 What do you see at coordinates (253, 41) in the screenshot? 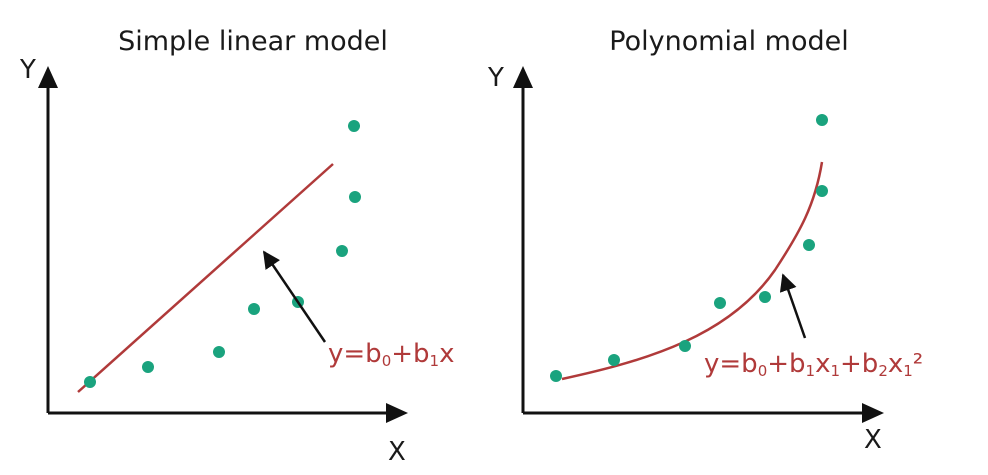
I see `panel-title: Simple linear model` at bounding box center [253, 41].